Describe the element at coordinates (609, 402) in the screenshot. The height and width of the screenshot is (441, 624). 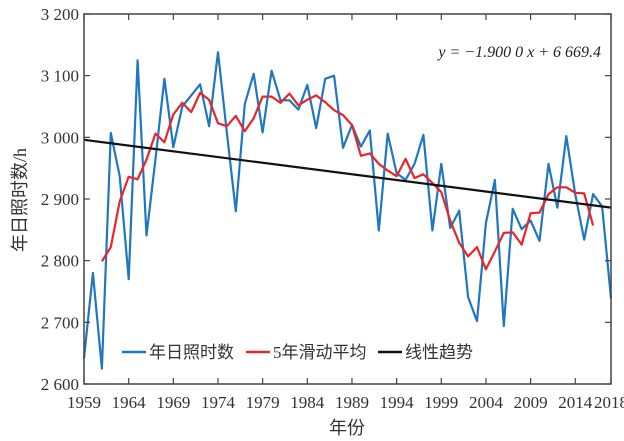
I see `x-tick-label: 2018` at that location.